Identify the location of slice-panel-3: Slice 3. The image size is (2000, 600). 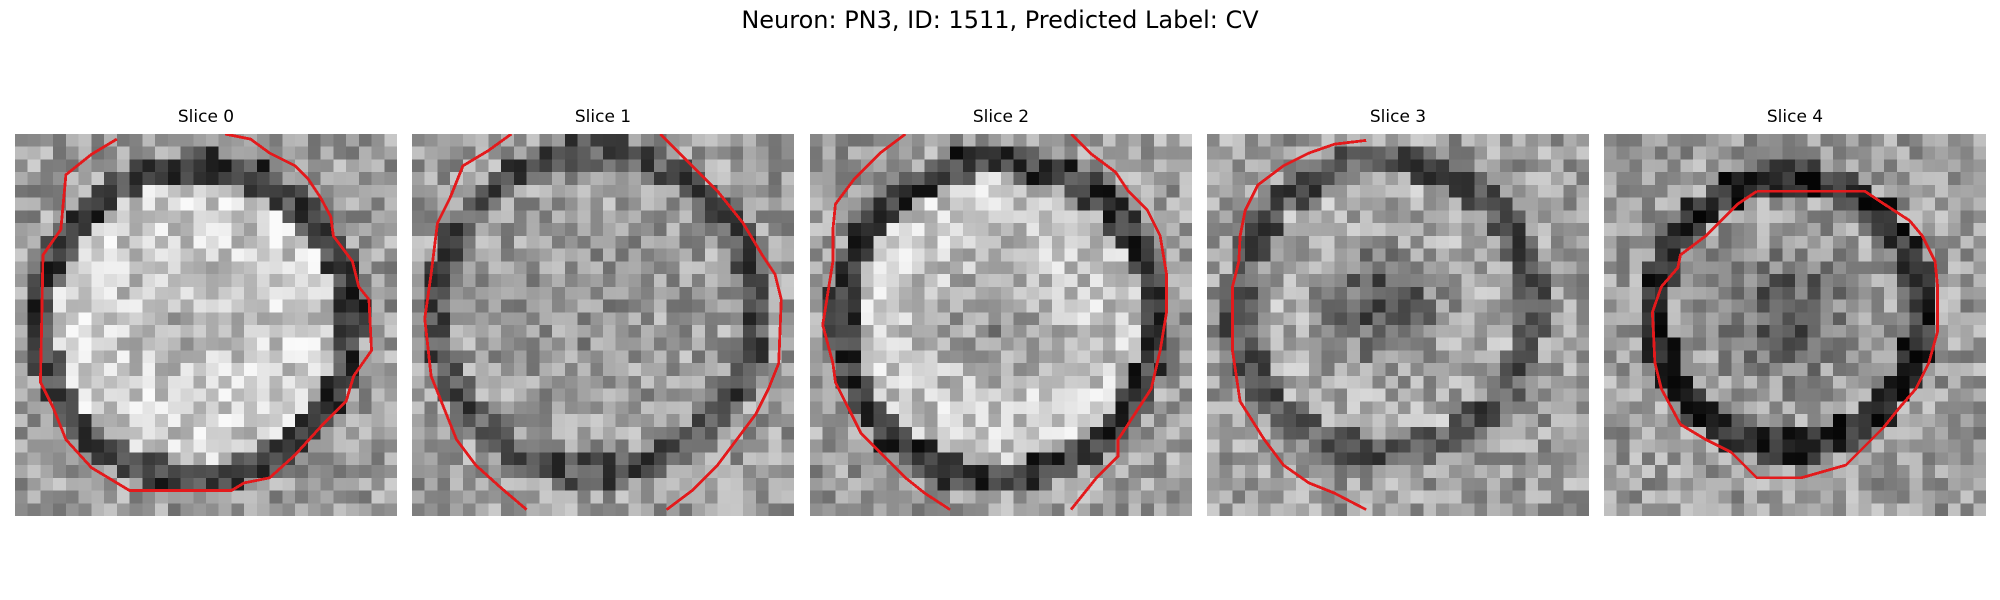
(1398, 311).